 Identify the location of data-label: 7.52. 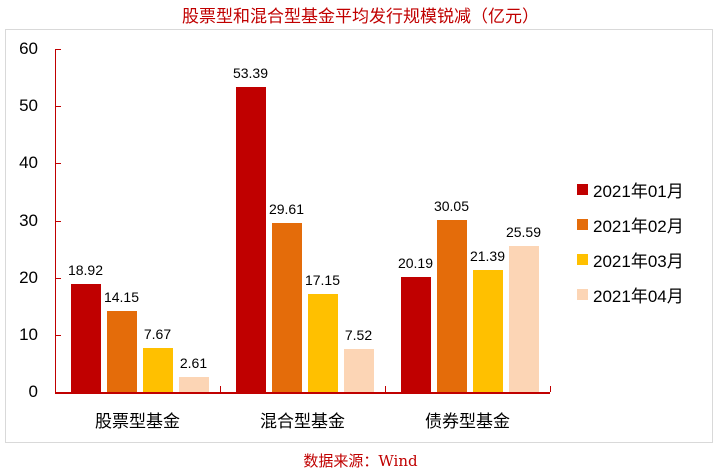
(358, 335).